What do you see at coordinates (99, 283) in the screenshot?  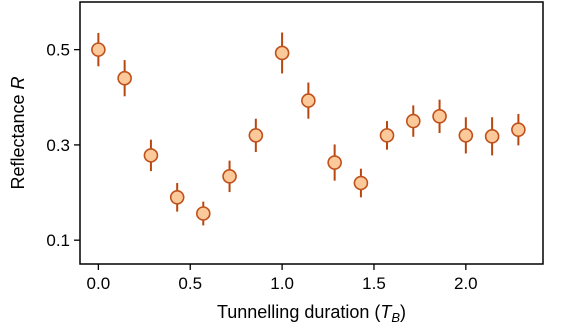 I see `x-tick-label: 0.0` at bounding box center [99, 283].